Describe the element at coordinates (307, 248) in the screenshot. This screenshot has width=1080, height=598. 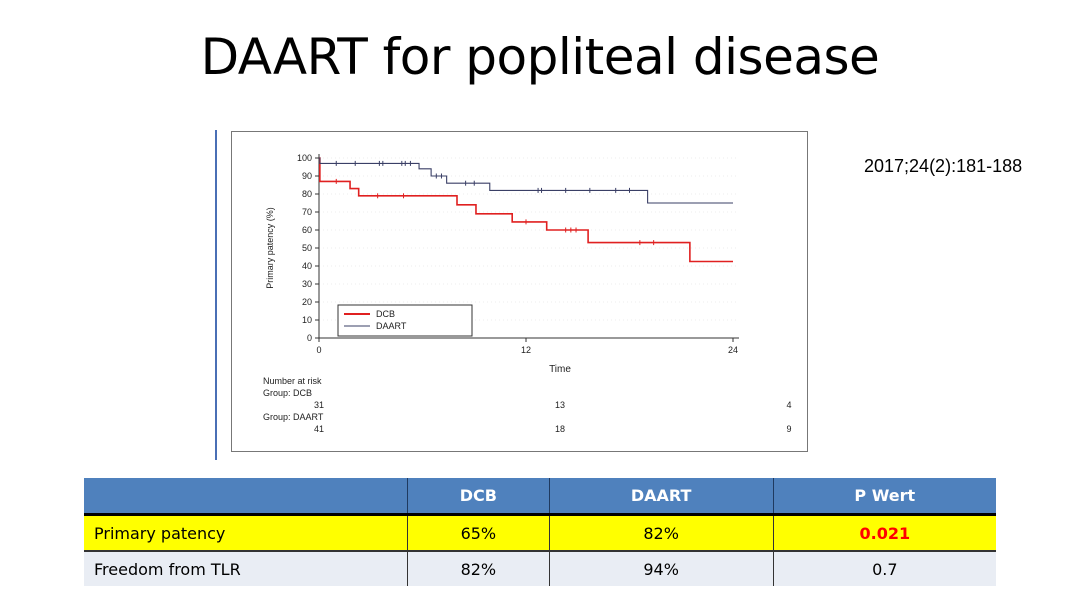
I see `y-tick-label: 50` at that location.